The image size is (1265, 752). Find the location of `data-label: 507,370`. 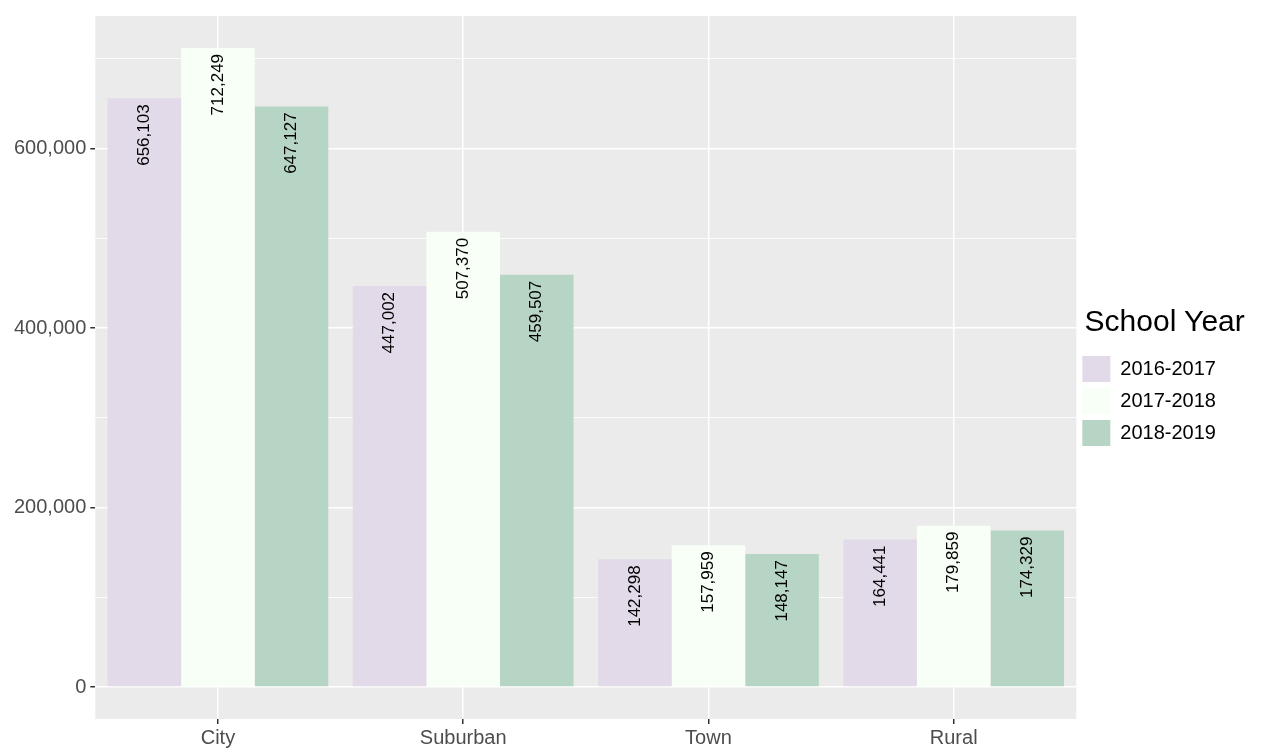

data-label: 507,370 is located at coordinates (462, 268).